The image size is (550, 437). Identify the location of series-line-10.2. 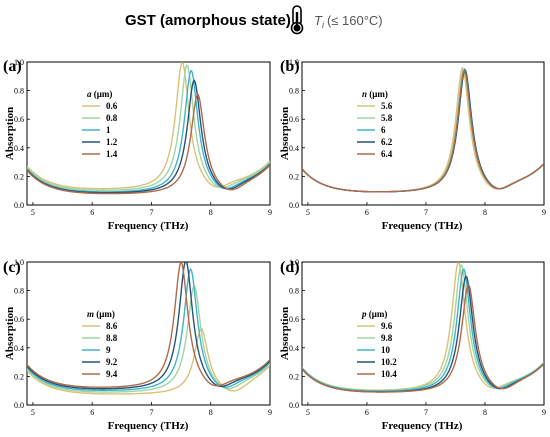
(423, 334).